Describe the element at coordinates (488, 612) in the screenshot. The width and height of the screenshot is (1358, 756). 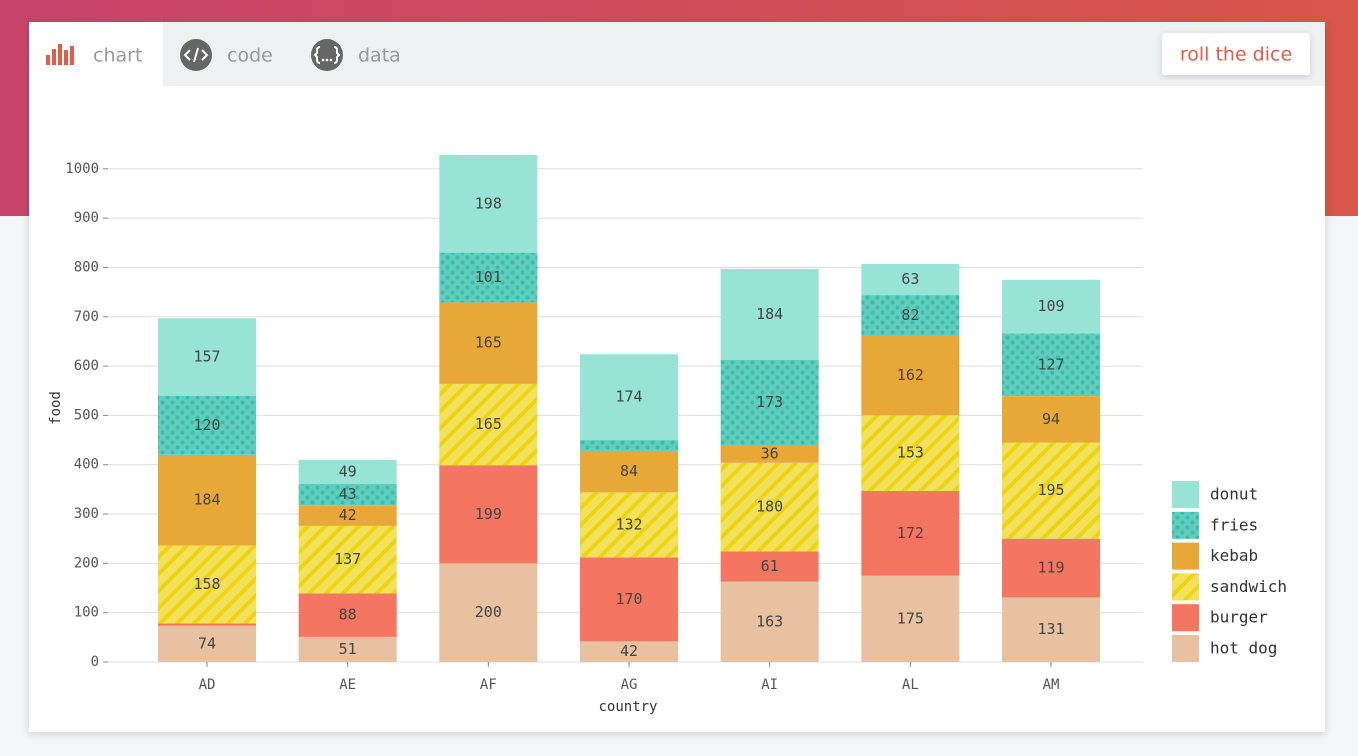
I see `data-label: 200` at that location.